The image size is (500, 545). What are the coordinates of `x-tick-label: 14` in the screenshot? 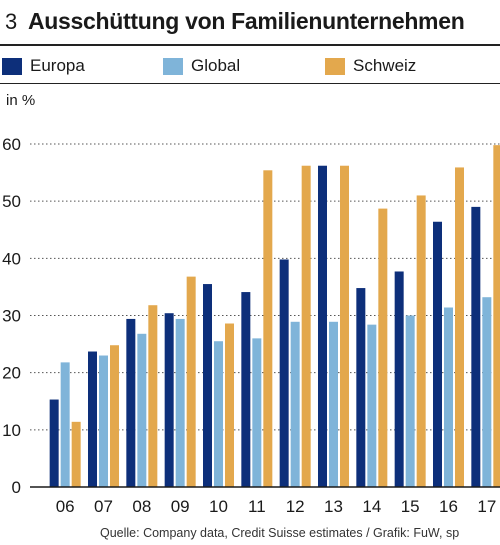 It's located at (371, 506).